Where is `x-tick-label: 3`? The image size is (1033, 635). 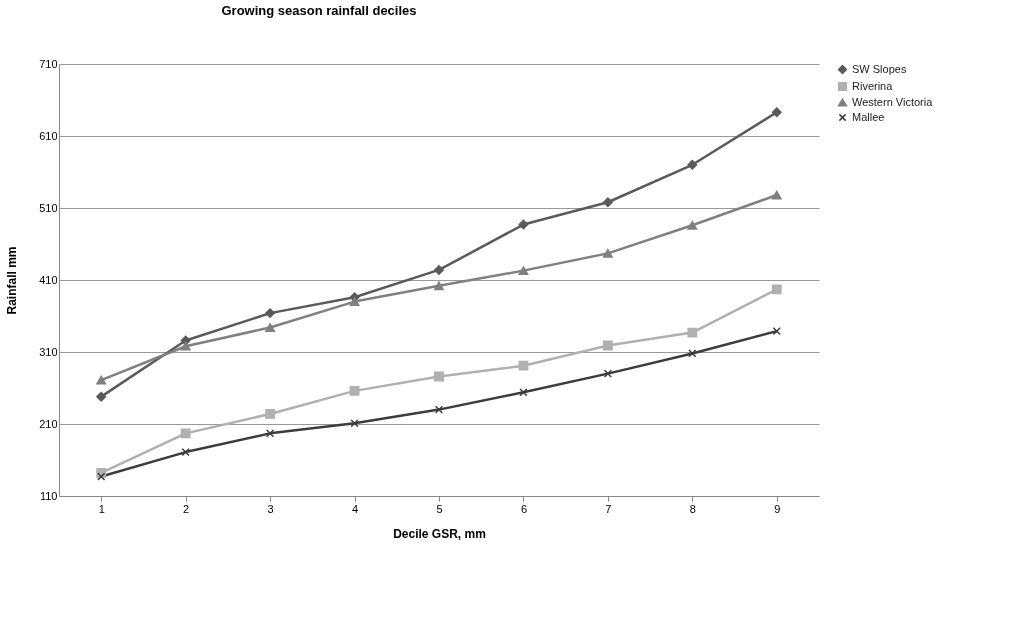
x-tick-label: 3 is located at coordinates (270, 508).